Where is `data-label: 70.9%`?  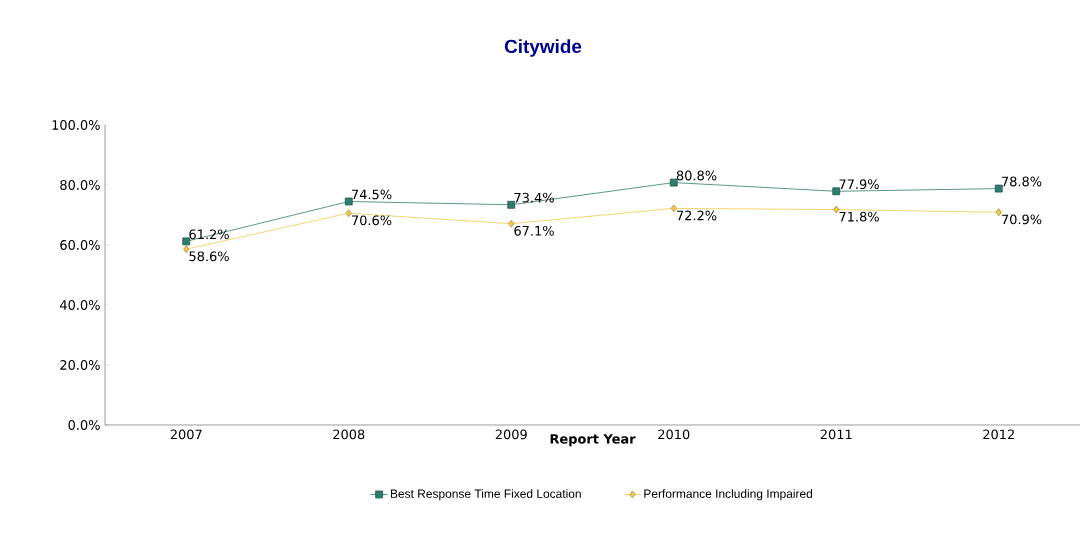 data-label: 70.9% is located at coordinates (1022, 219).